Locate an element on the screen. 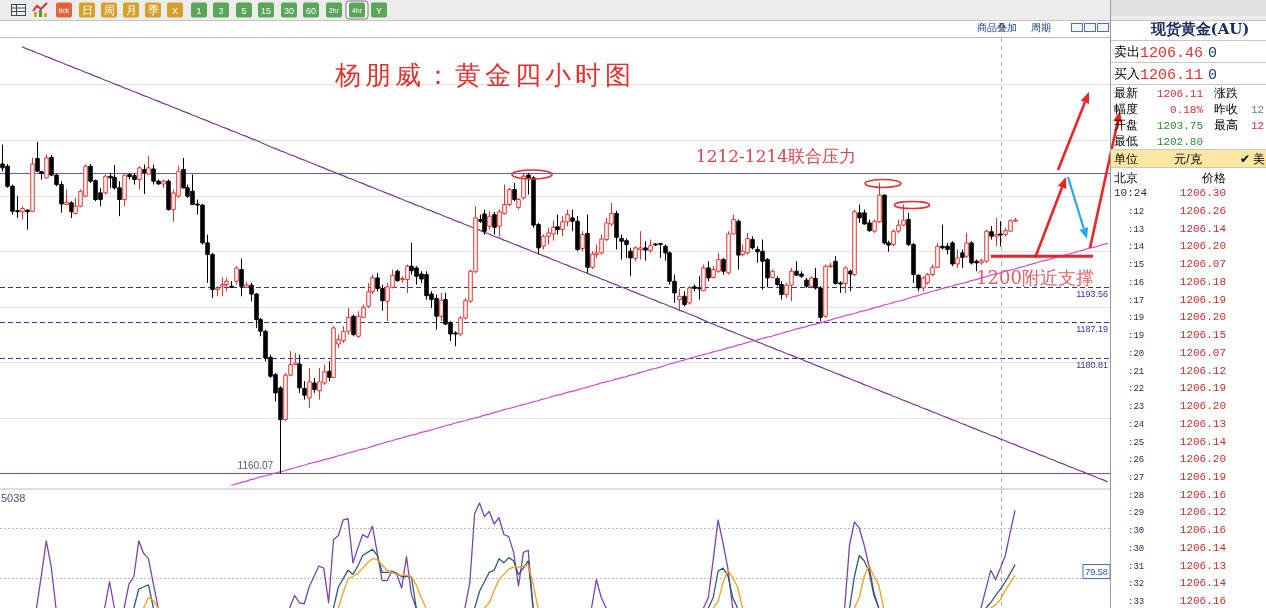 Image resolution: width=1266 pixels, height=608 pixels. text: 1206.18 is located at coordinates (1202, 281).